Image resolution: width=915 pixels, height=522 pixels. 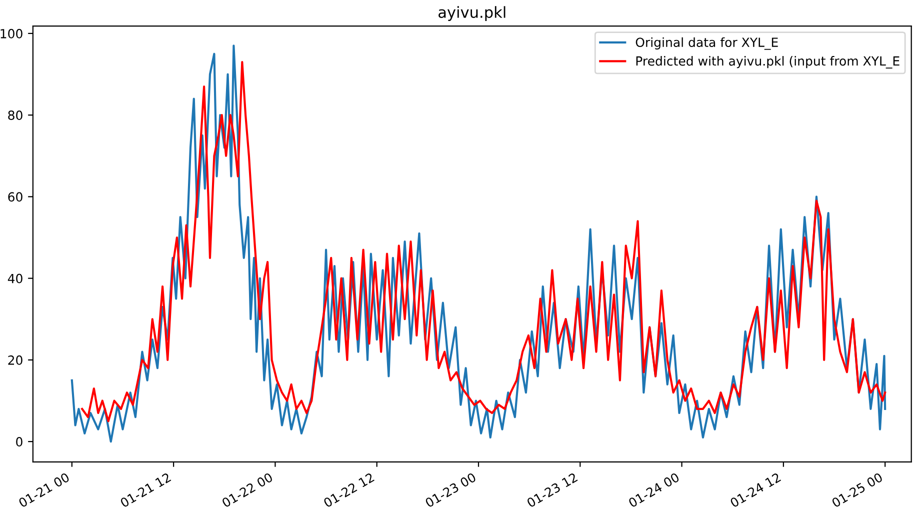 I want to click on y-tick-label: 20, so click(x=15, y=360).